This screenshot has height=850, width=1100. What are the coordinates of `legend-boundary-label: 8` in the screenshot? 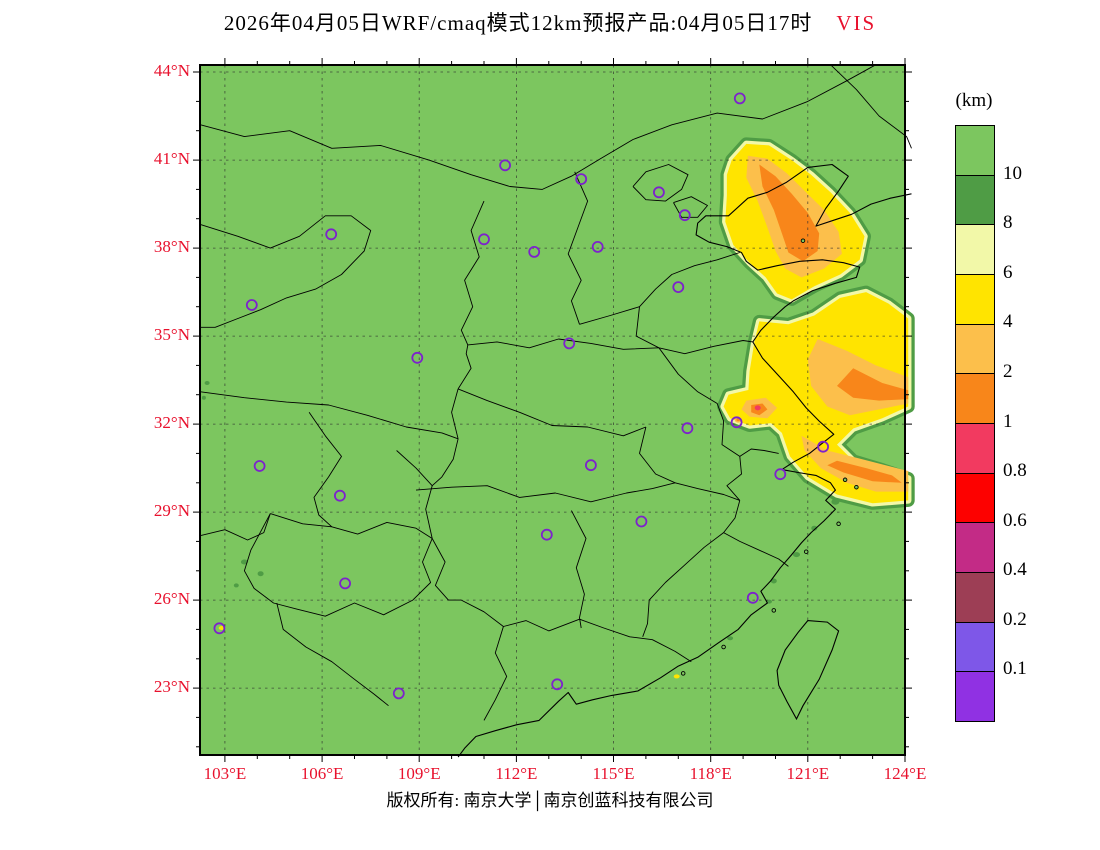 It's located at (1008, 223).